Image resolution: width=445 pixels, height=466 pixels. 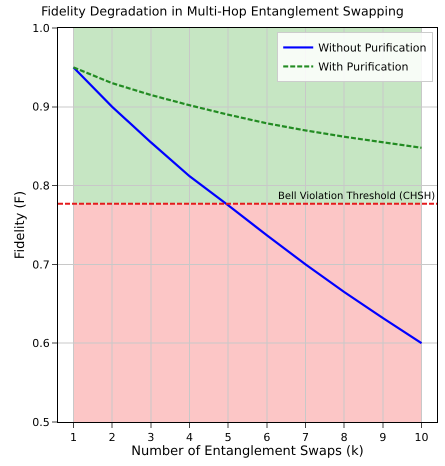 I want to click on legend-label: With Purification, so click(x=363, y=67).